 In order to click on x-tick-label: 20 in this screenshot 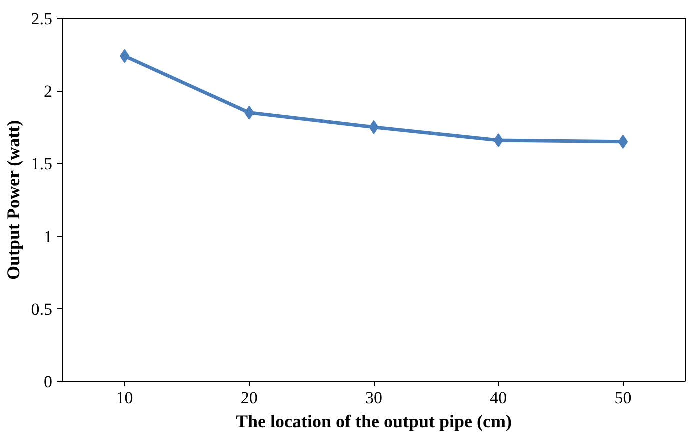, I will do `click(249, 398)`.